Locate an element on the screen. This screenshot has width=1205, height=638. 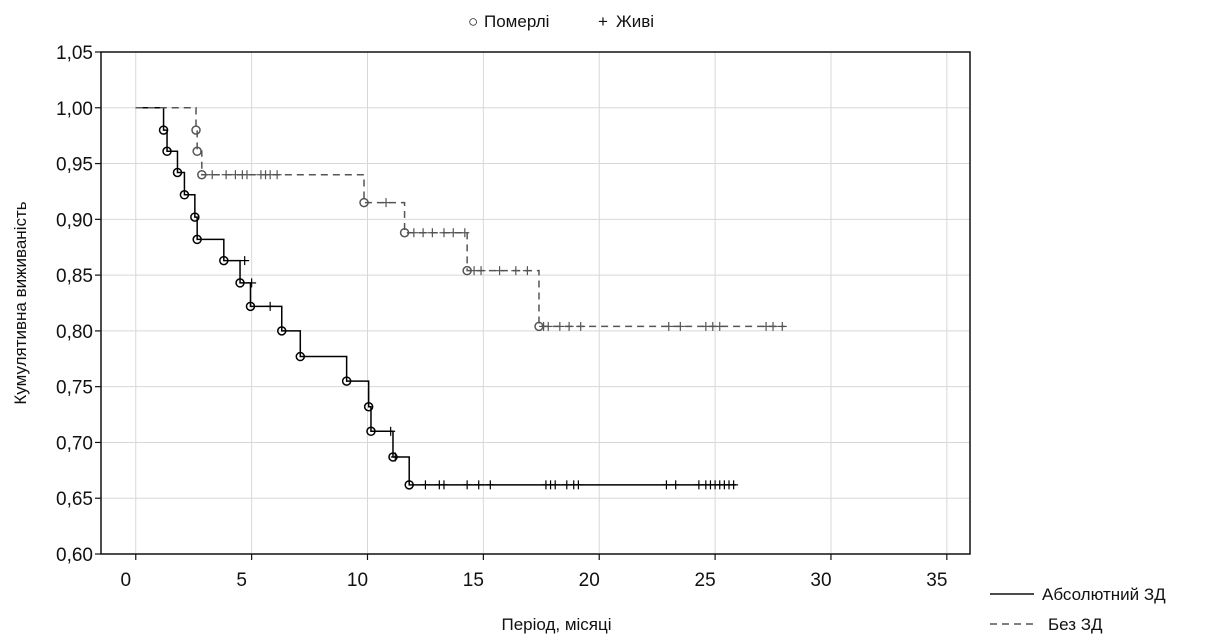
y-tick-label: 0,90 is located at coordinates (74, 220).